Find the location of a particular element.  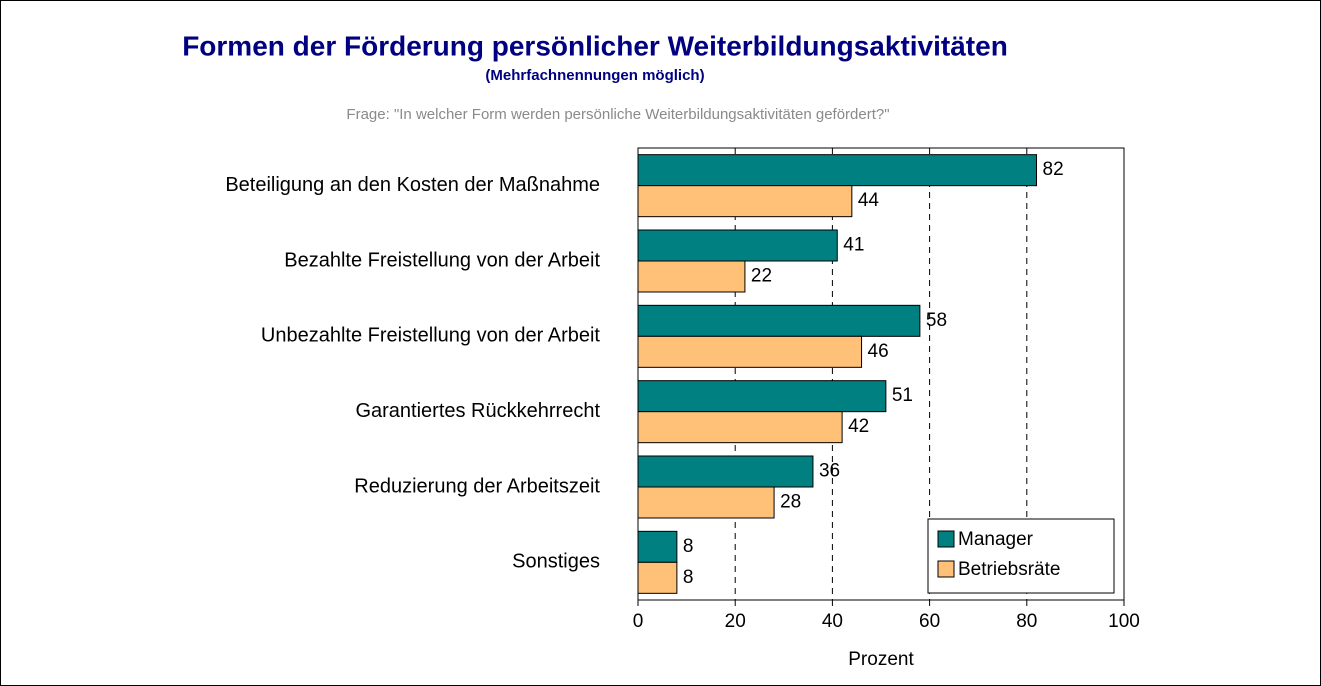

chart-subtitle: (Mehrfachnennungen möglich) is located at coordinates (594, 75).